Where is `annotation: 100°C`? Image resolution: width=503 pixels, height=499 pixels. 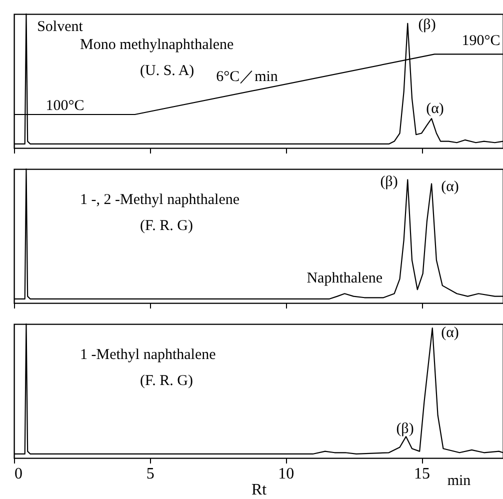
annotation: 100°C is located at coordinates (65, 106).